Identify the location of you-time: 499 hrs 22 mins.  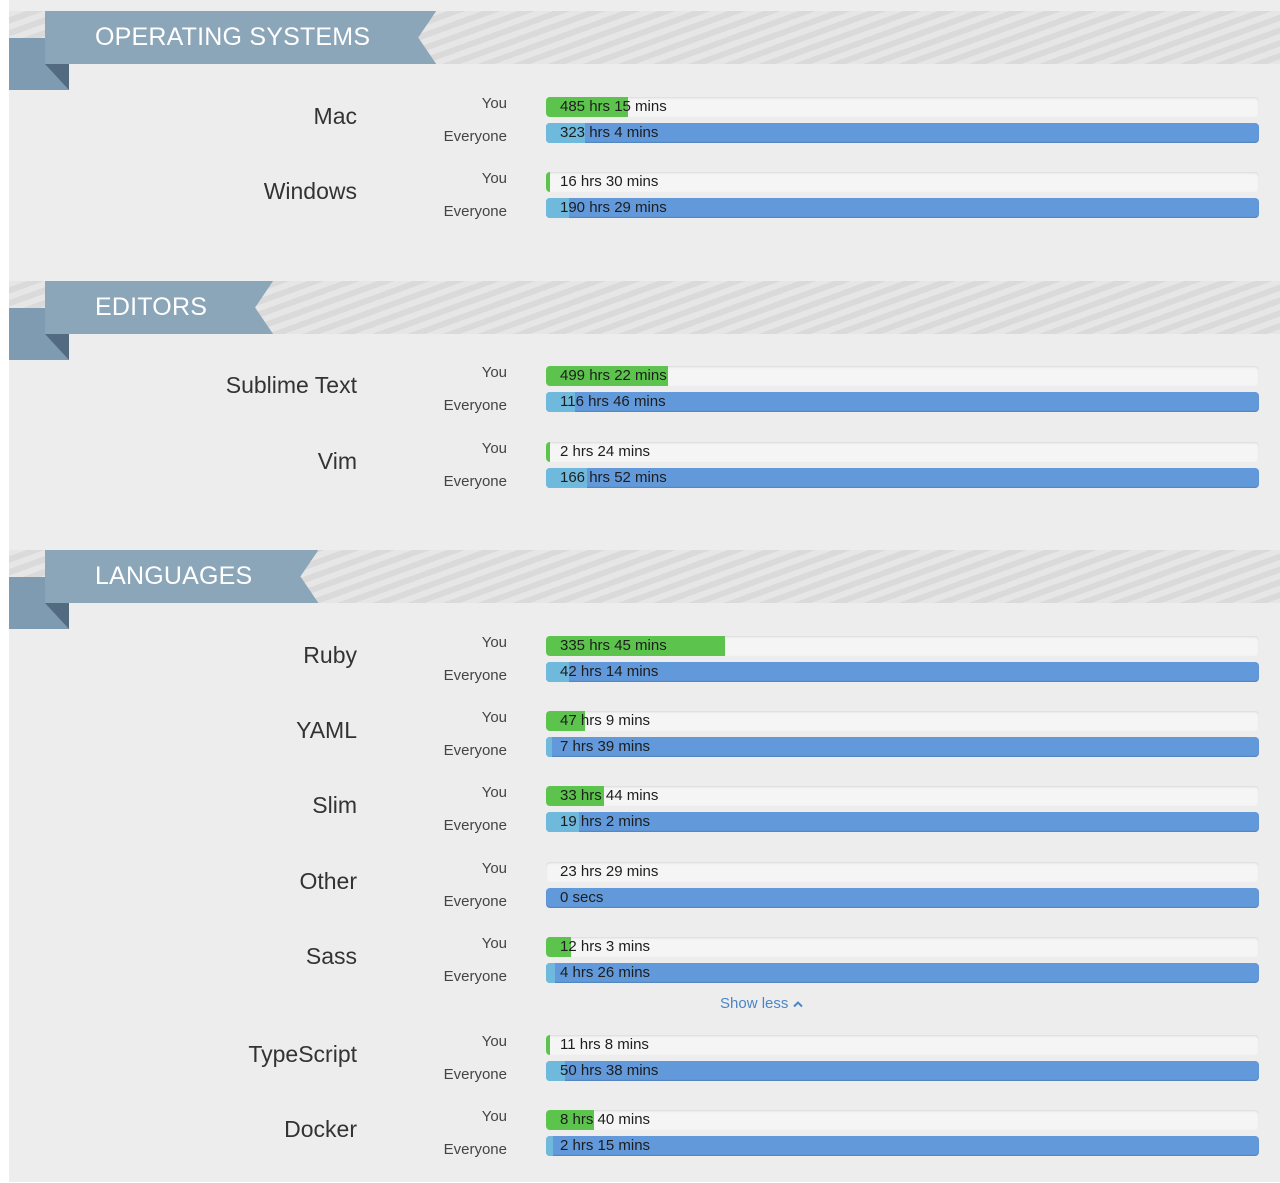
(613, 375).